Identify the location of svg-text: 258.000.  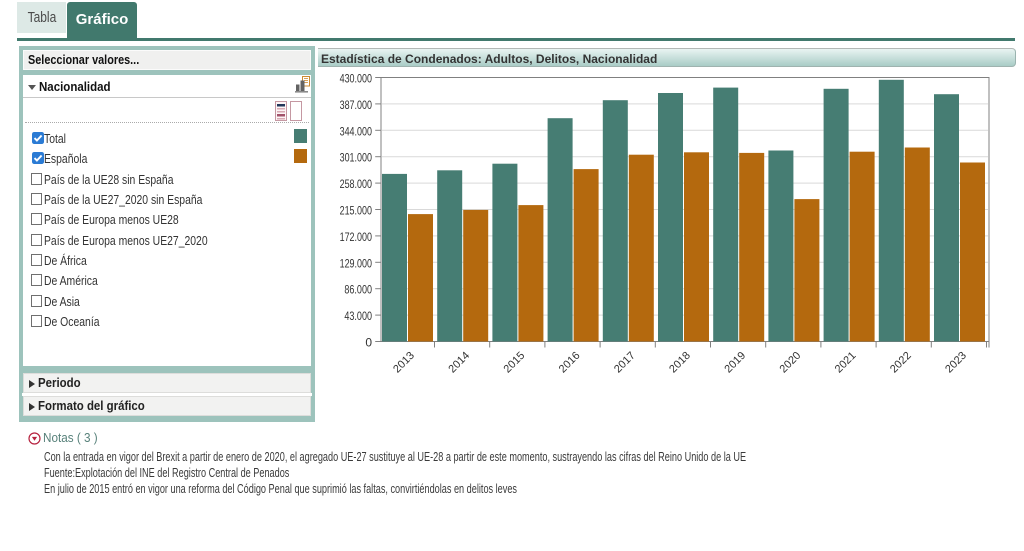
(356, 184).